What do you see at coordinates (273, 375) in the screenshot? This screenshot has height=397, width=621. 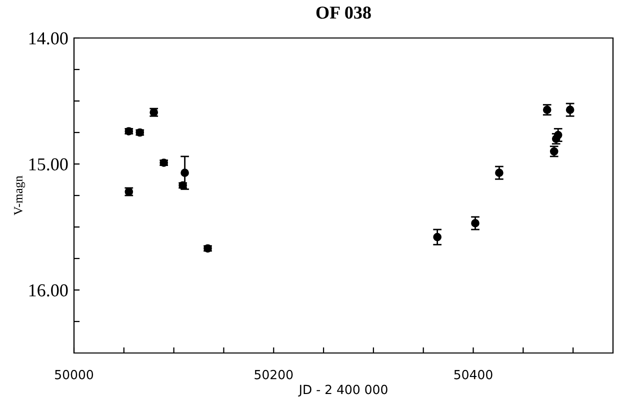 I see `x-tick-label: 50200` at bounding box center [273, 375].